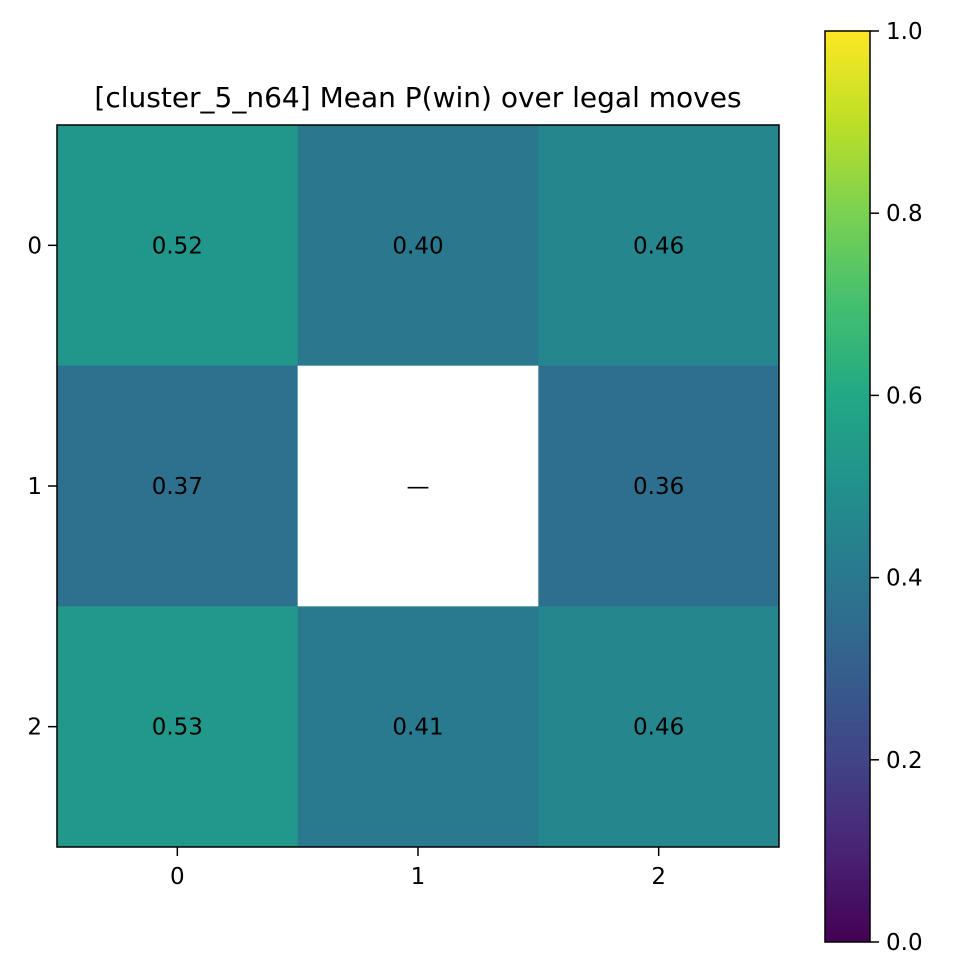  Describe the element at coordinates (904, 761) in the screenshot. I see `colorbar-tick-label-1: 0.2` at that location.